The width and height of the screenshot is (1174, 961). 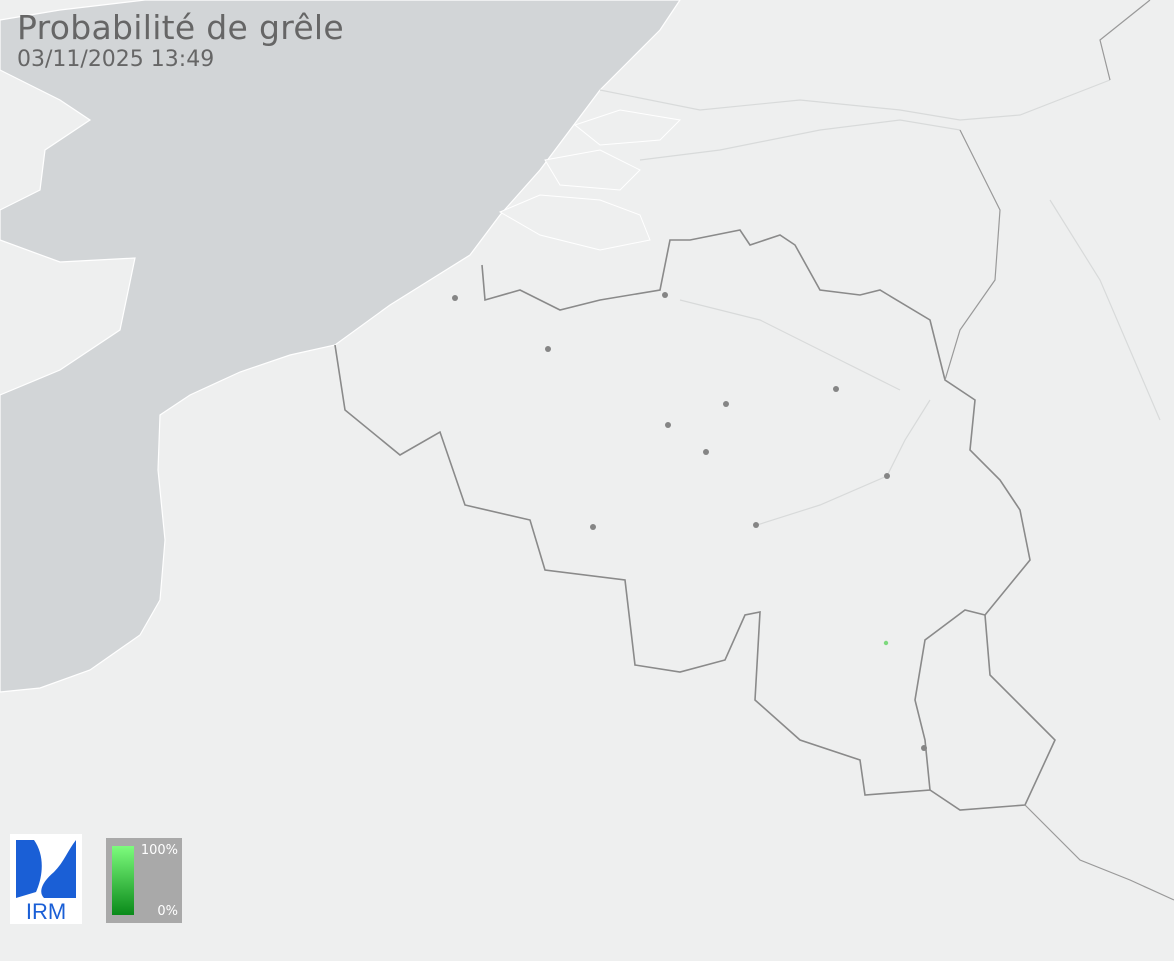 What do you see at coordinates (144, 880) in the screenshot?
I see `probability-legend: 100% 0%` at bounding box center [144, 880].